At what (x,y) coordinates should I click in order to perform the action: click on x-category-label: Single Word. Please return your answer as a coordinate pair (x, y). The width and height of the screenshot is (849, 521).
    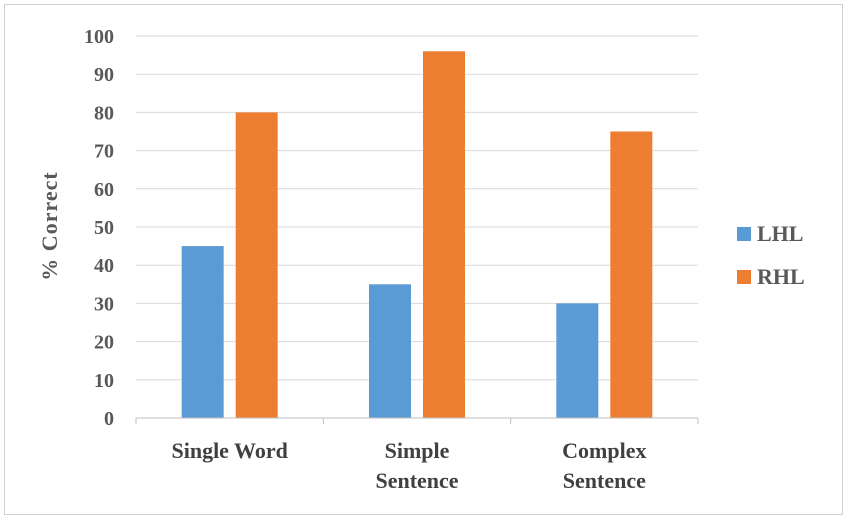
    Looking at the image, I should click on (229, 450).